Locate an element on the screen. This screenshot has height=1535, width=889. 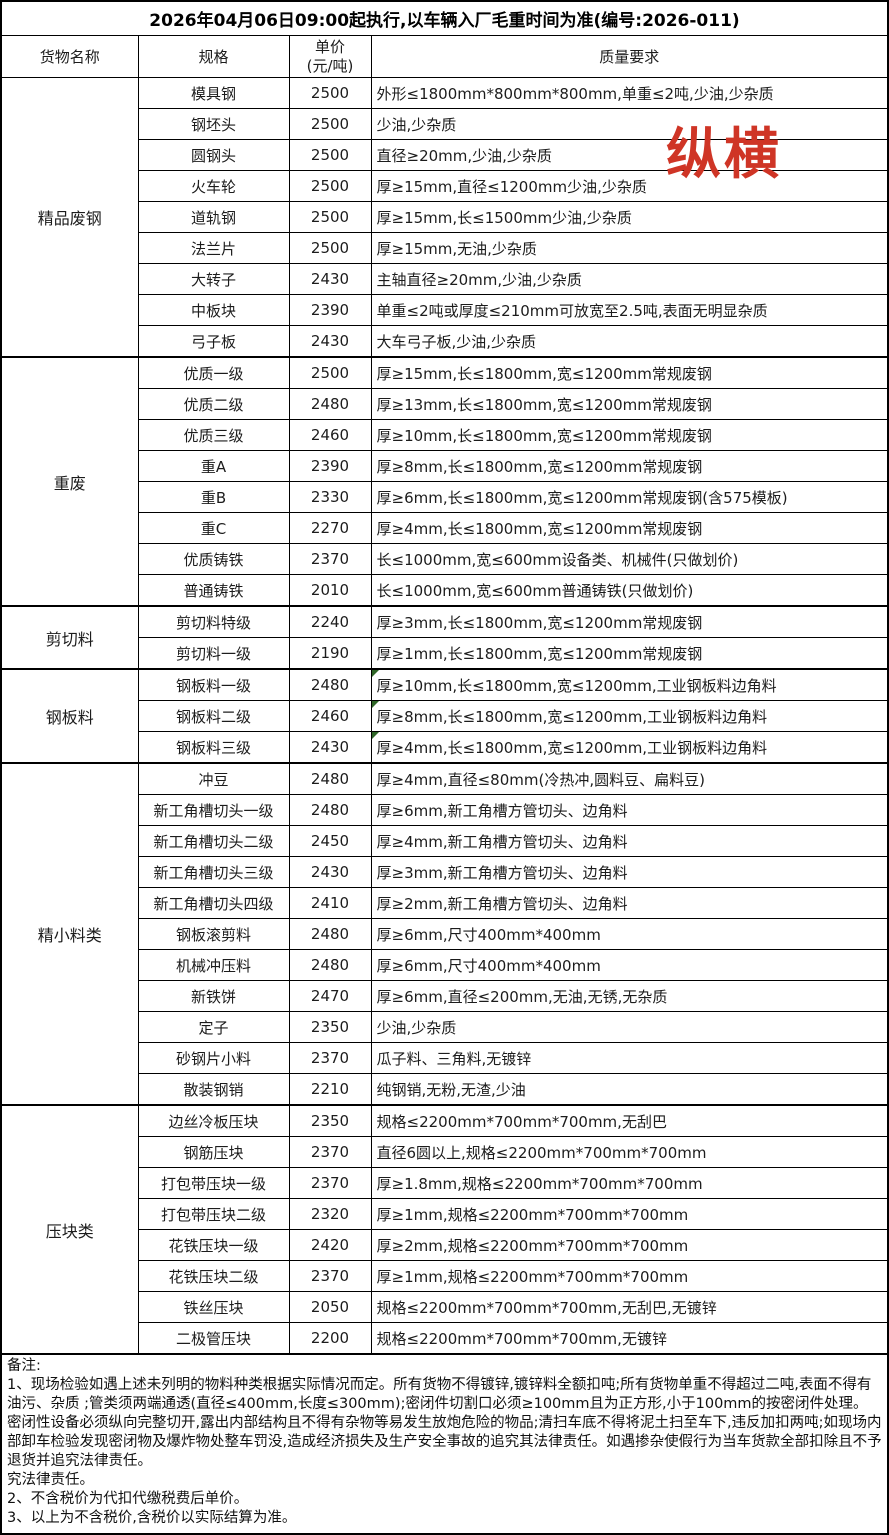
table-row: 优质铸铁 2370 长≤1000mm,宽≤600mm设备类、机械件(只做划价) is located at coordinates (445, 559).